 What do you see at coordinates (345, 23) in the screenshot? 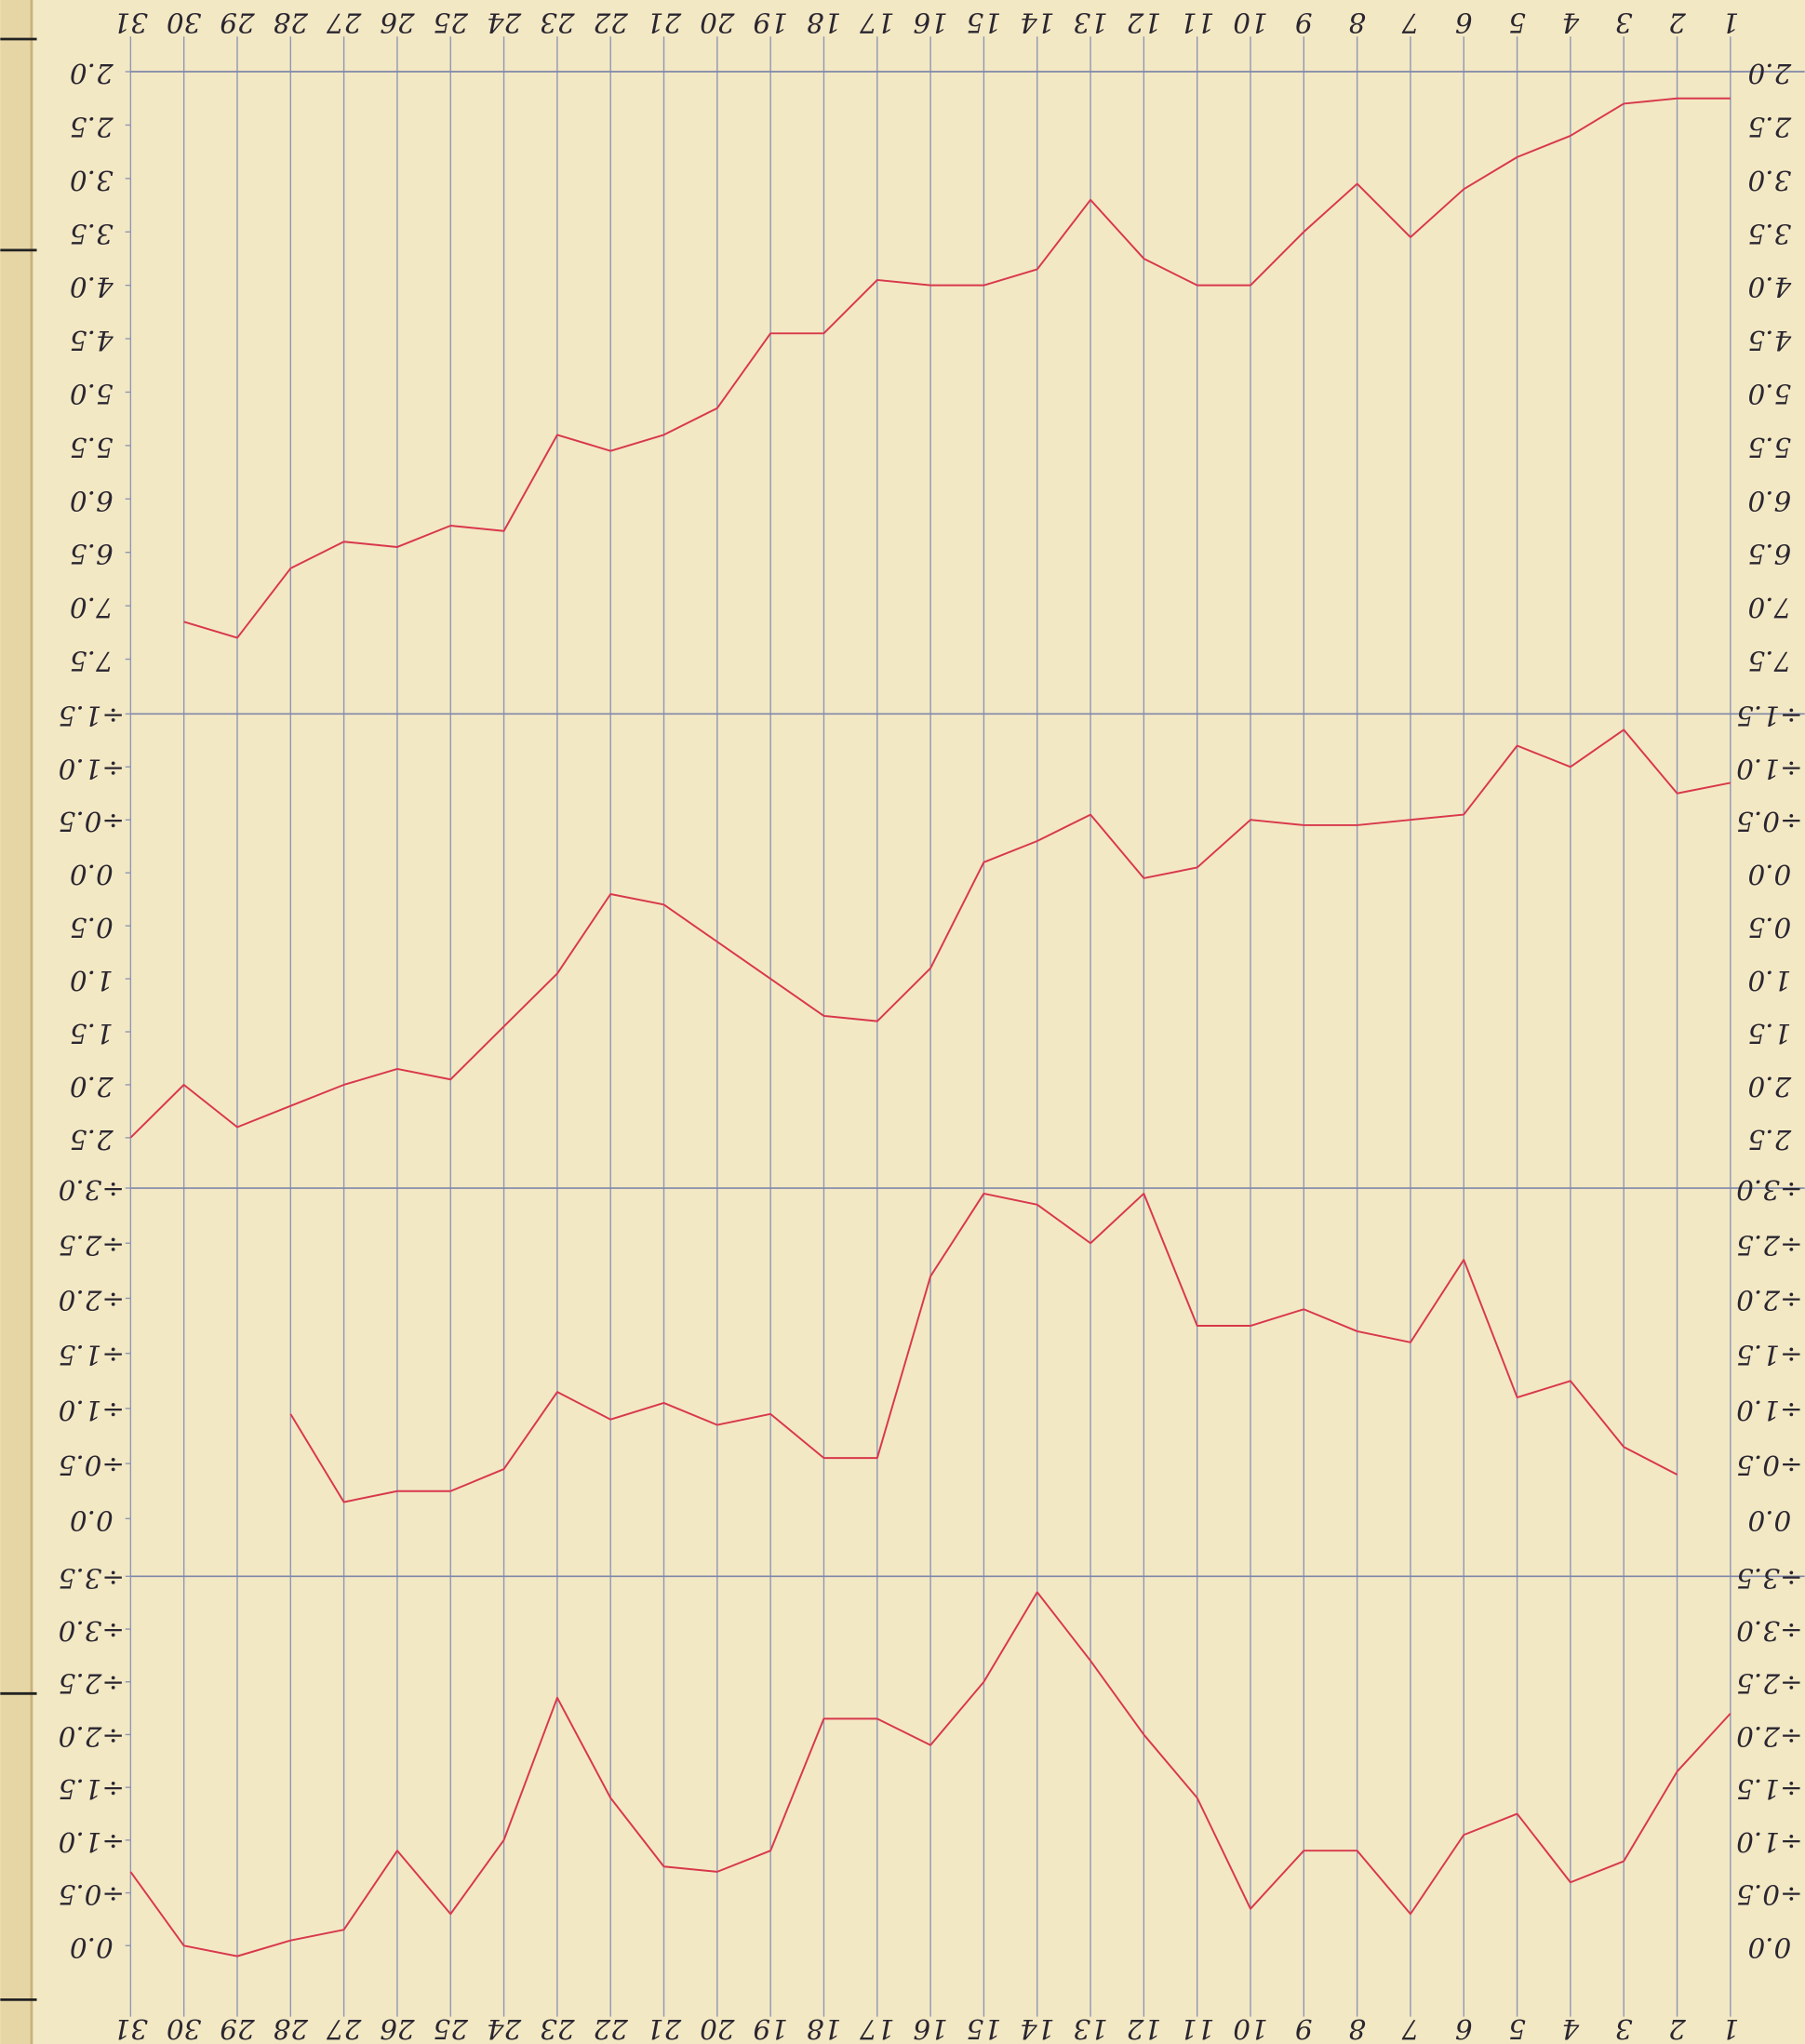
I see `x-tick-label: 27` at bounding box center [345, 23].